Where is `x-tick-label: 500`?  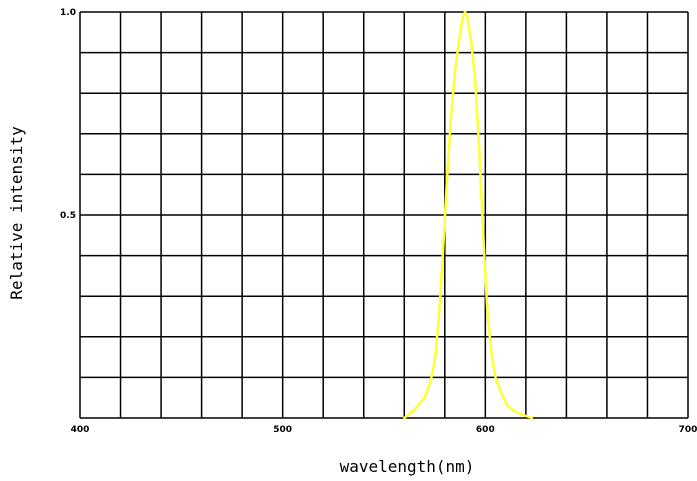 x-tick-label: 500 is located at coordinates (282, 430).